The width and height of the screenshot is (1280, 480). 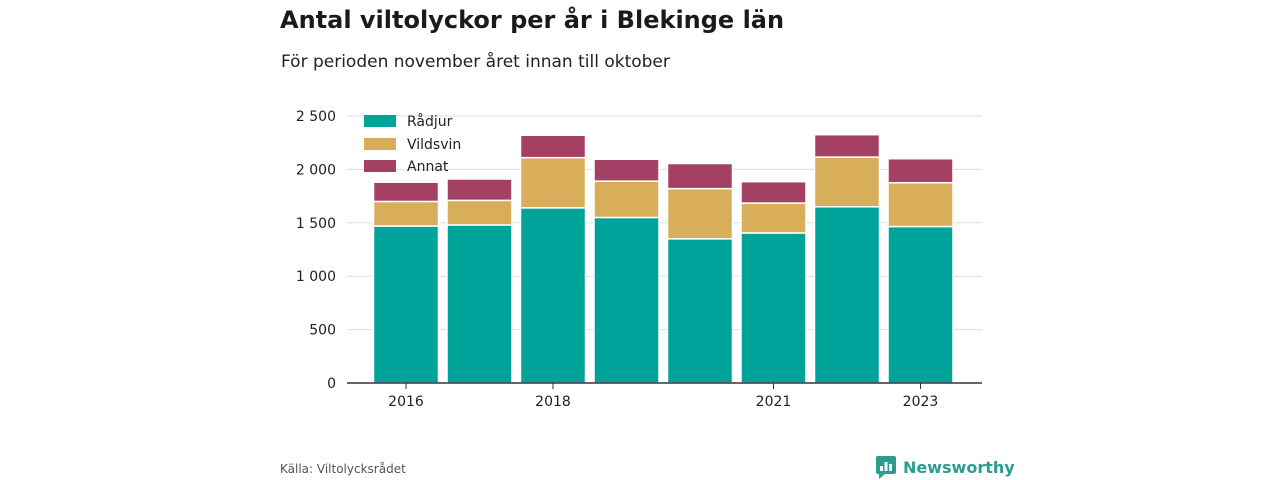 What do you see at coordinates (428, 167) in the screenshot?
I see `legend-label-Annat: Annat` at bounding box center [428, 167].